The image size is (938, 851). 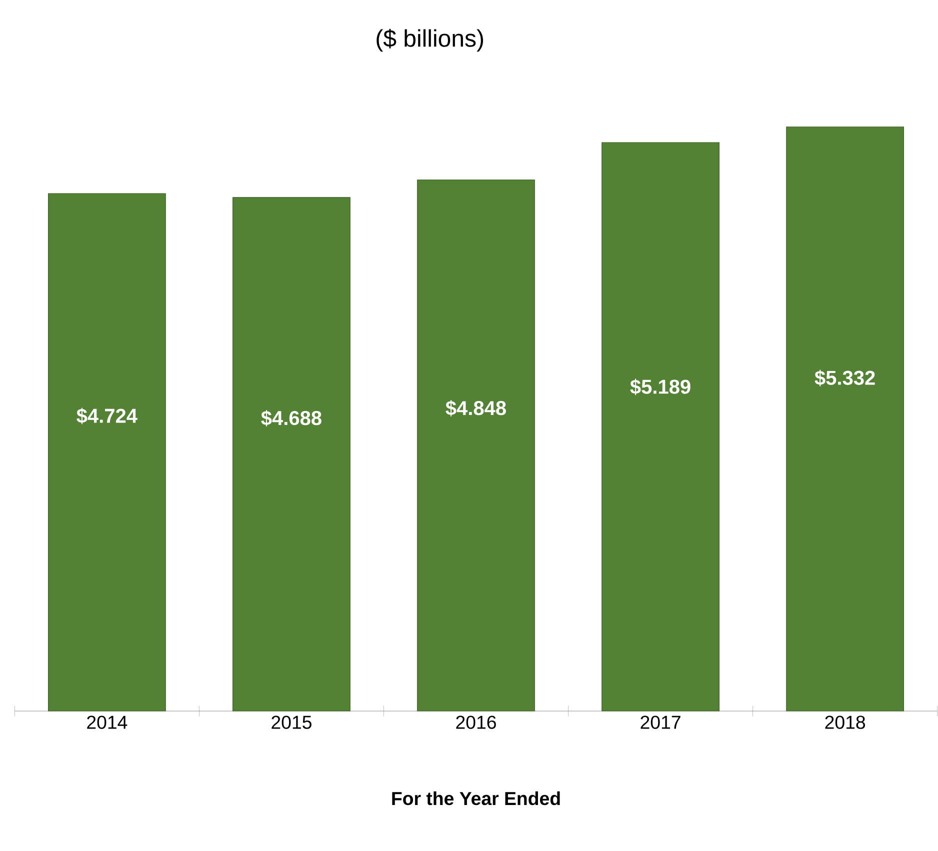 What do you see at coordinates (660, 722) in the screenshot?
I see `x-tick-label: 2017` at bounding box center [660, 722].